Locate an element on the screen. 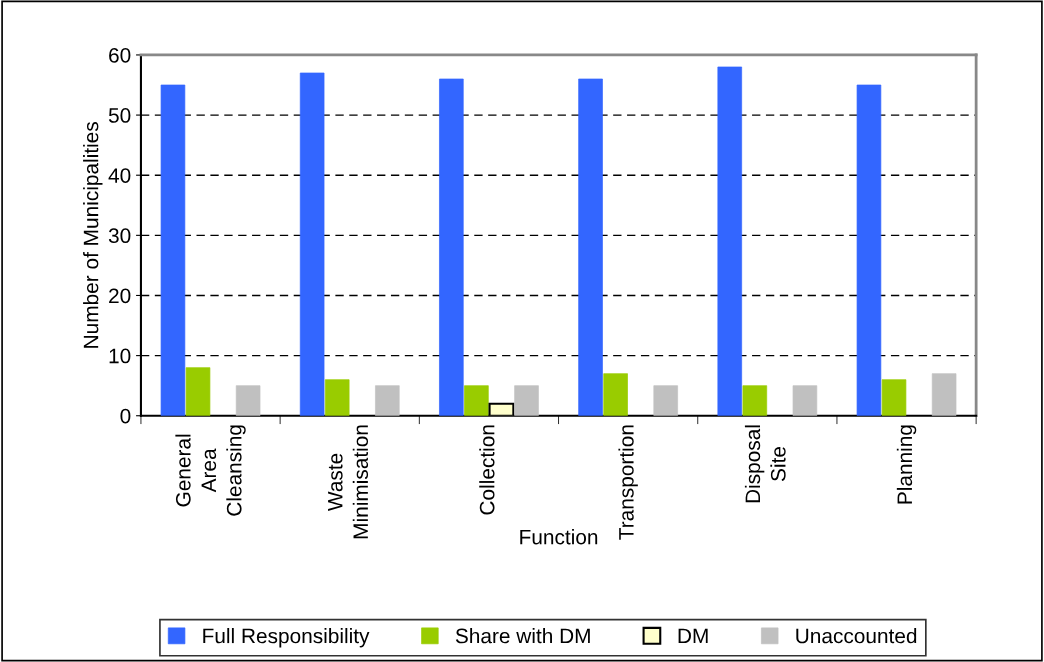  y-tick-label: 60 is located at coordinates (120, 55).